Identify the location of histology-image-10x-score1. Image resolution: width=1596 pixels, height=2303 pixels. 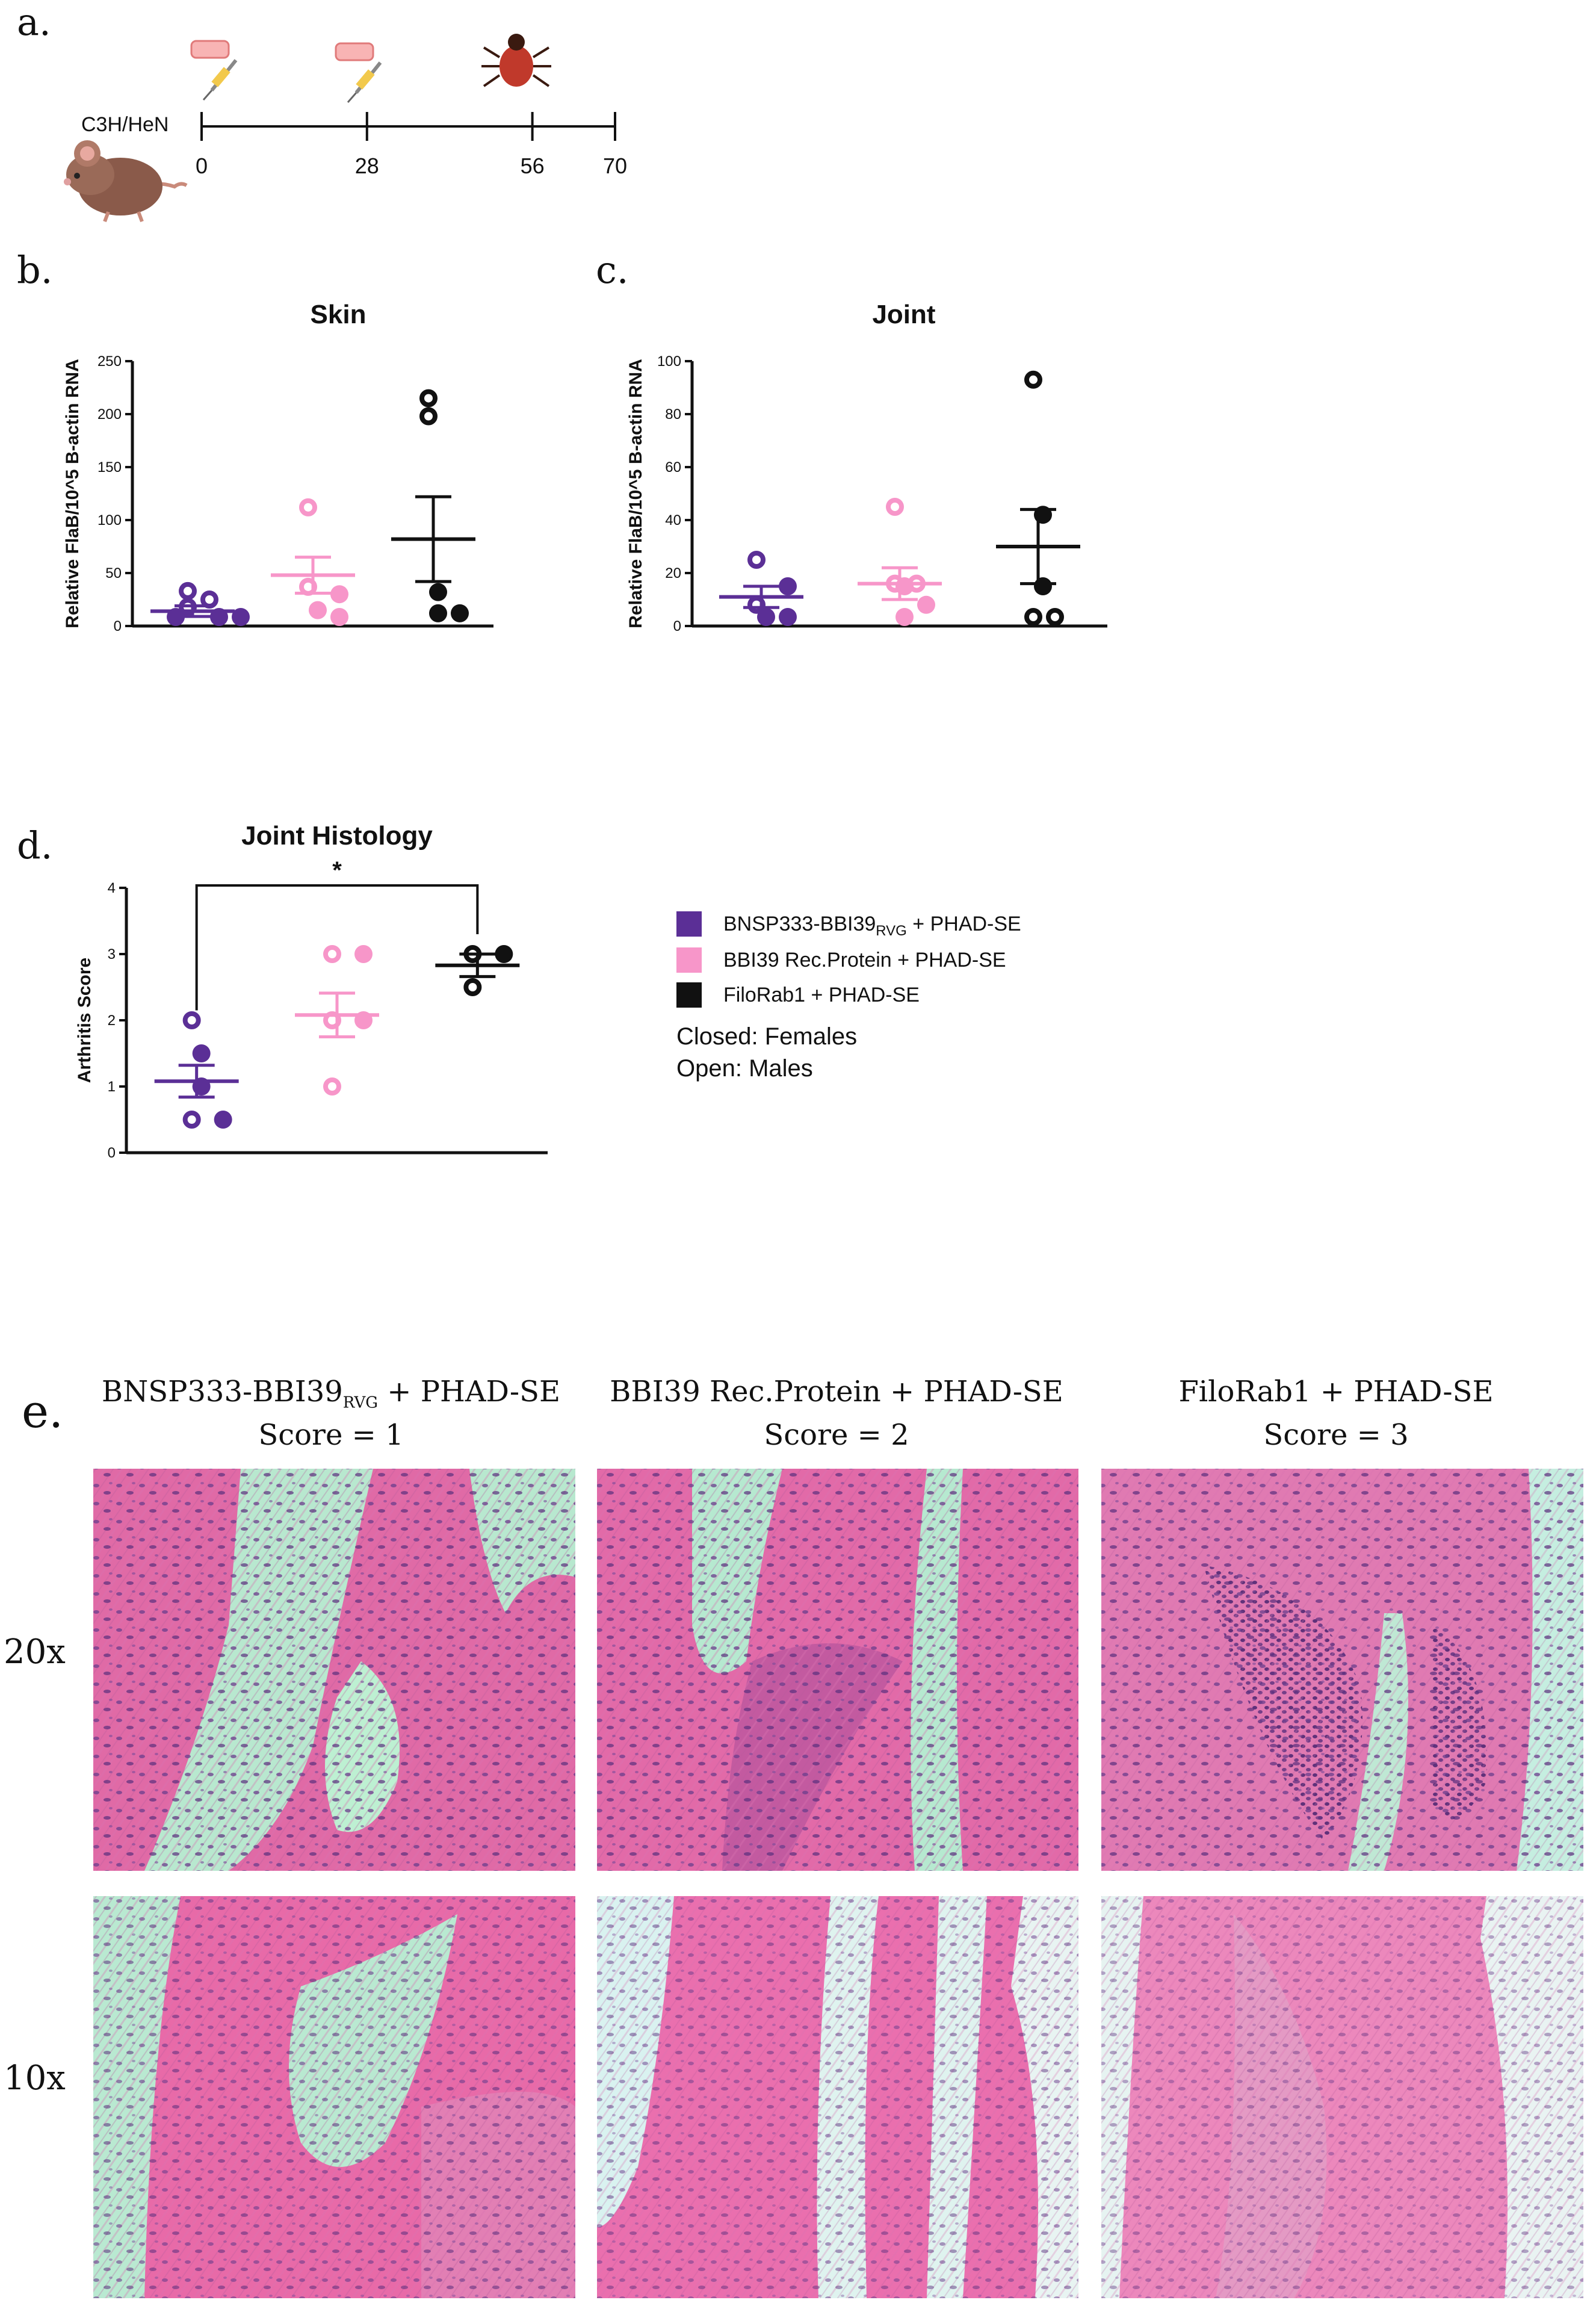
(334, 2097).